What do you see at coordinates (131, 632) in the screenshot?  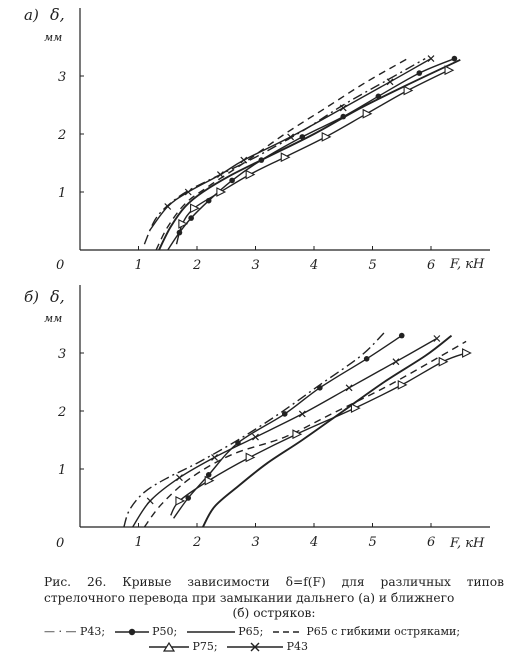 I see `legend-swatch-p50` at bounding box center [131, 632].